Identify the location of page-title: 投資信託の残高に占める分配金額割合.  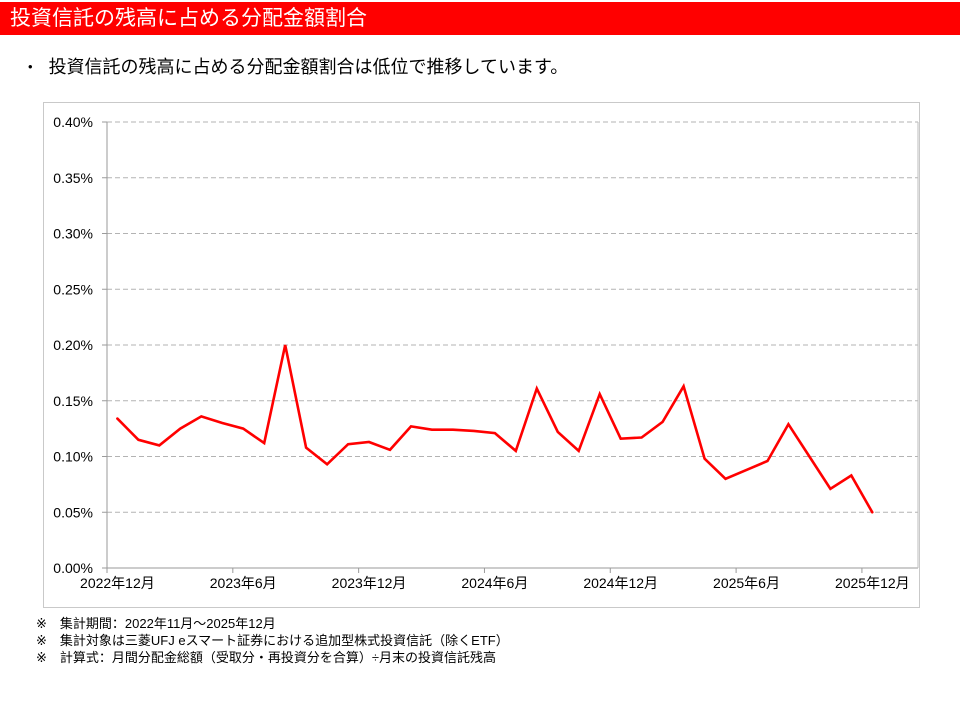
(188, 18).